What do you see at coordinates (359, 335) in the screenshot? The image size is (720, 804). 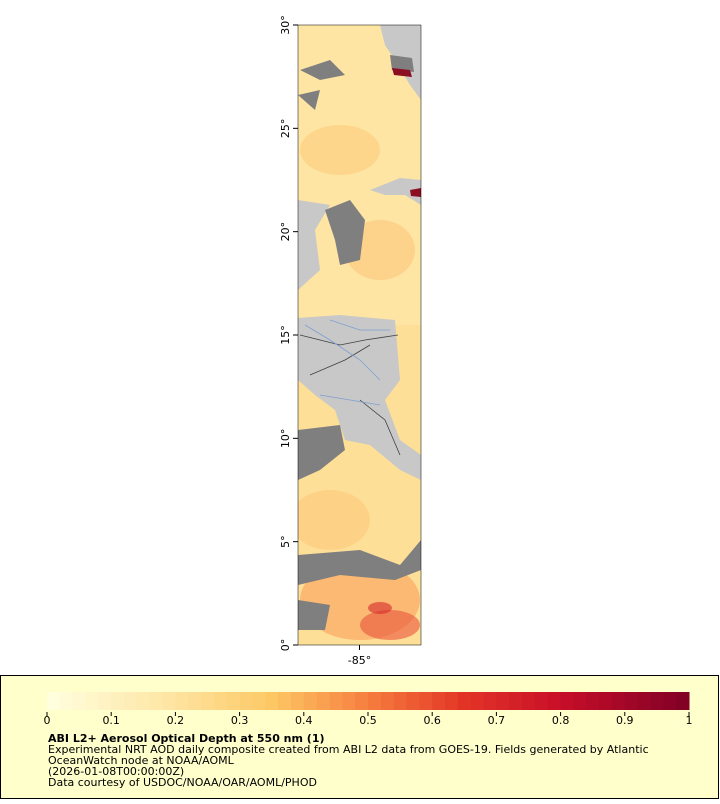 I see `map-image` at bounding box center [359, 335].